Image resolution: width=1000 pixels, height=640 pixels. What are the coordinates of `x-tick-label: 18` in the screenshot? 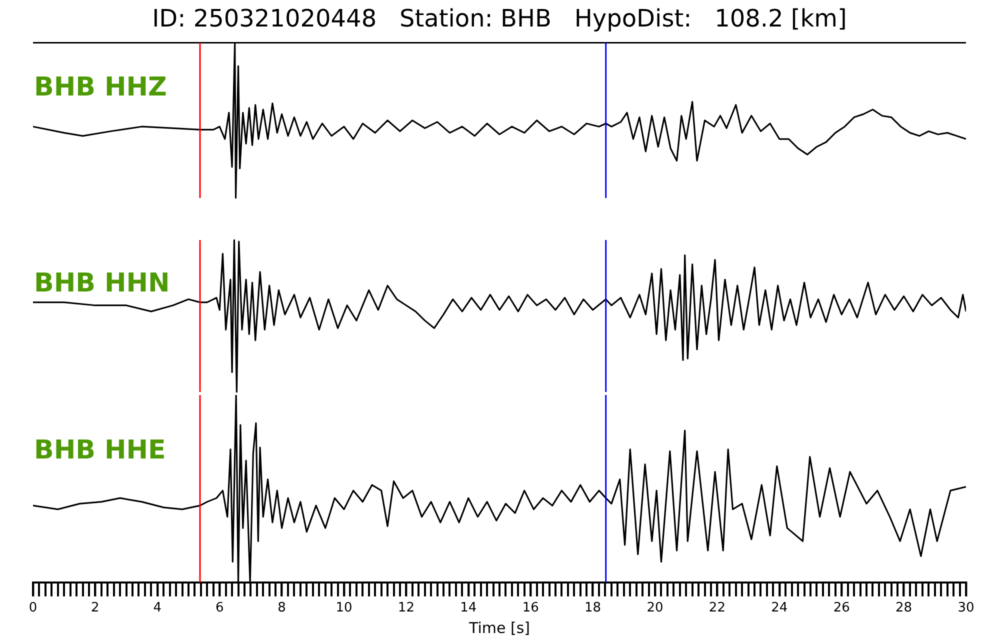 It's located at (593, 608).